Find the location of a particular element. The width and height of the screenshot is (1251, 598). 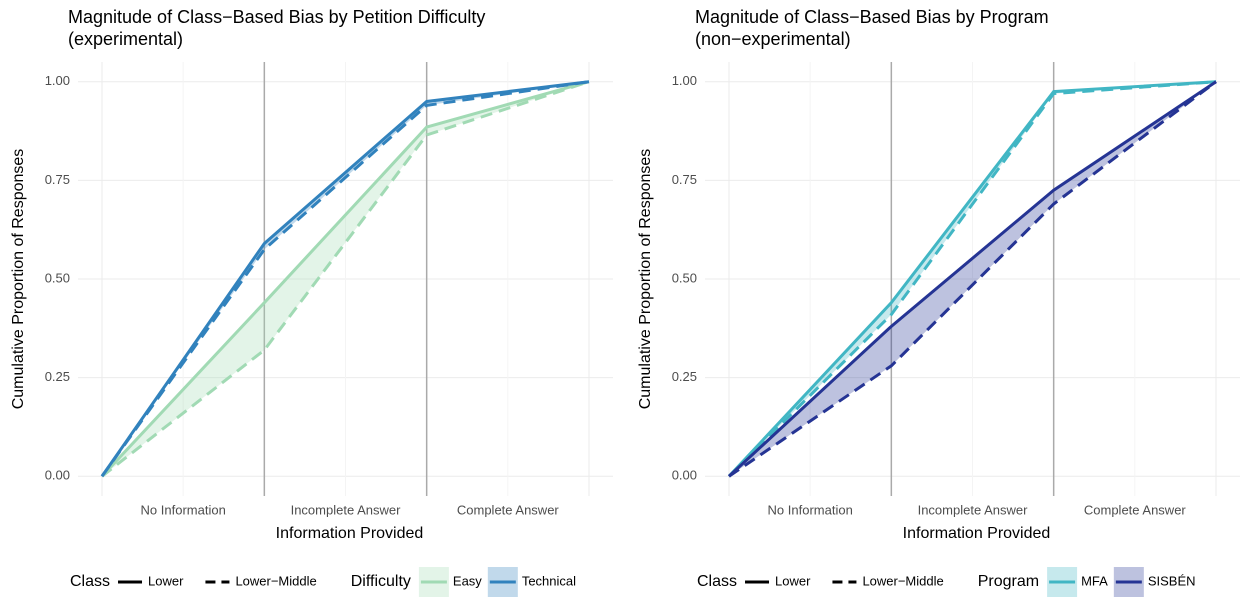

legend-label: MFA is located at coordinates (1094, 580).